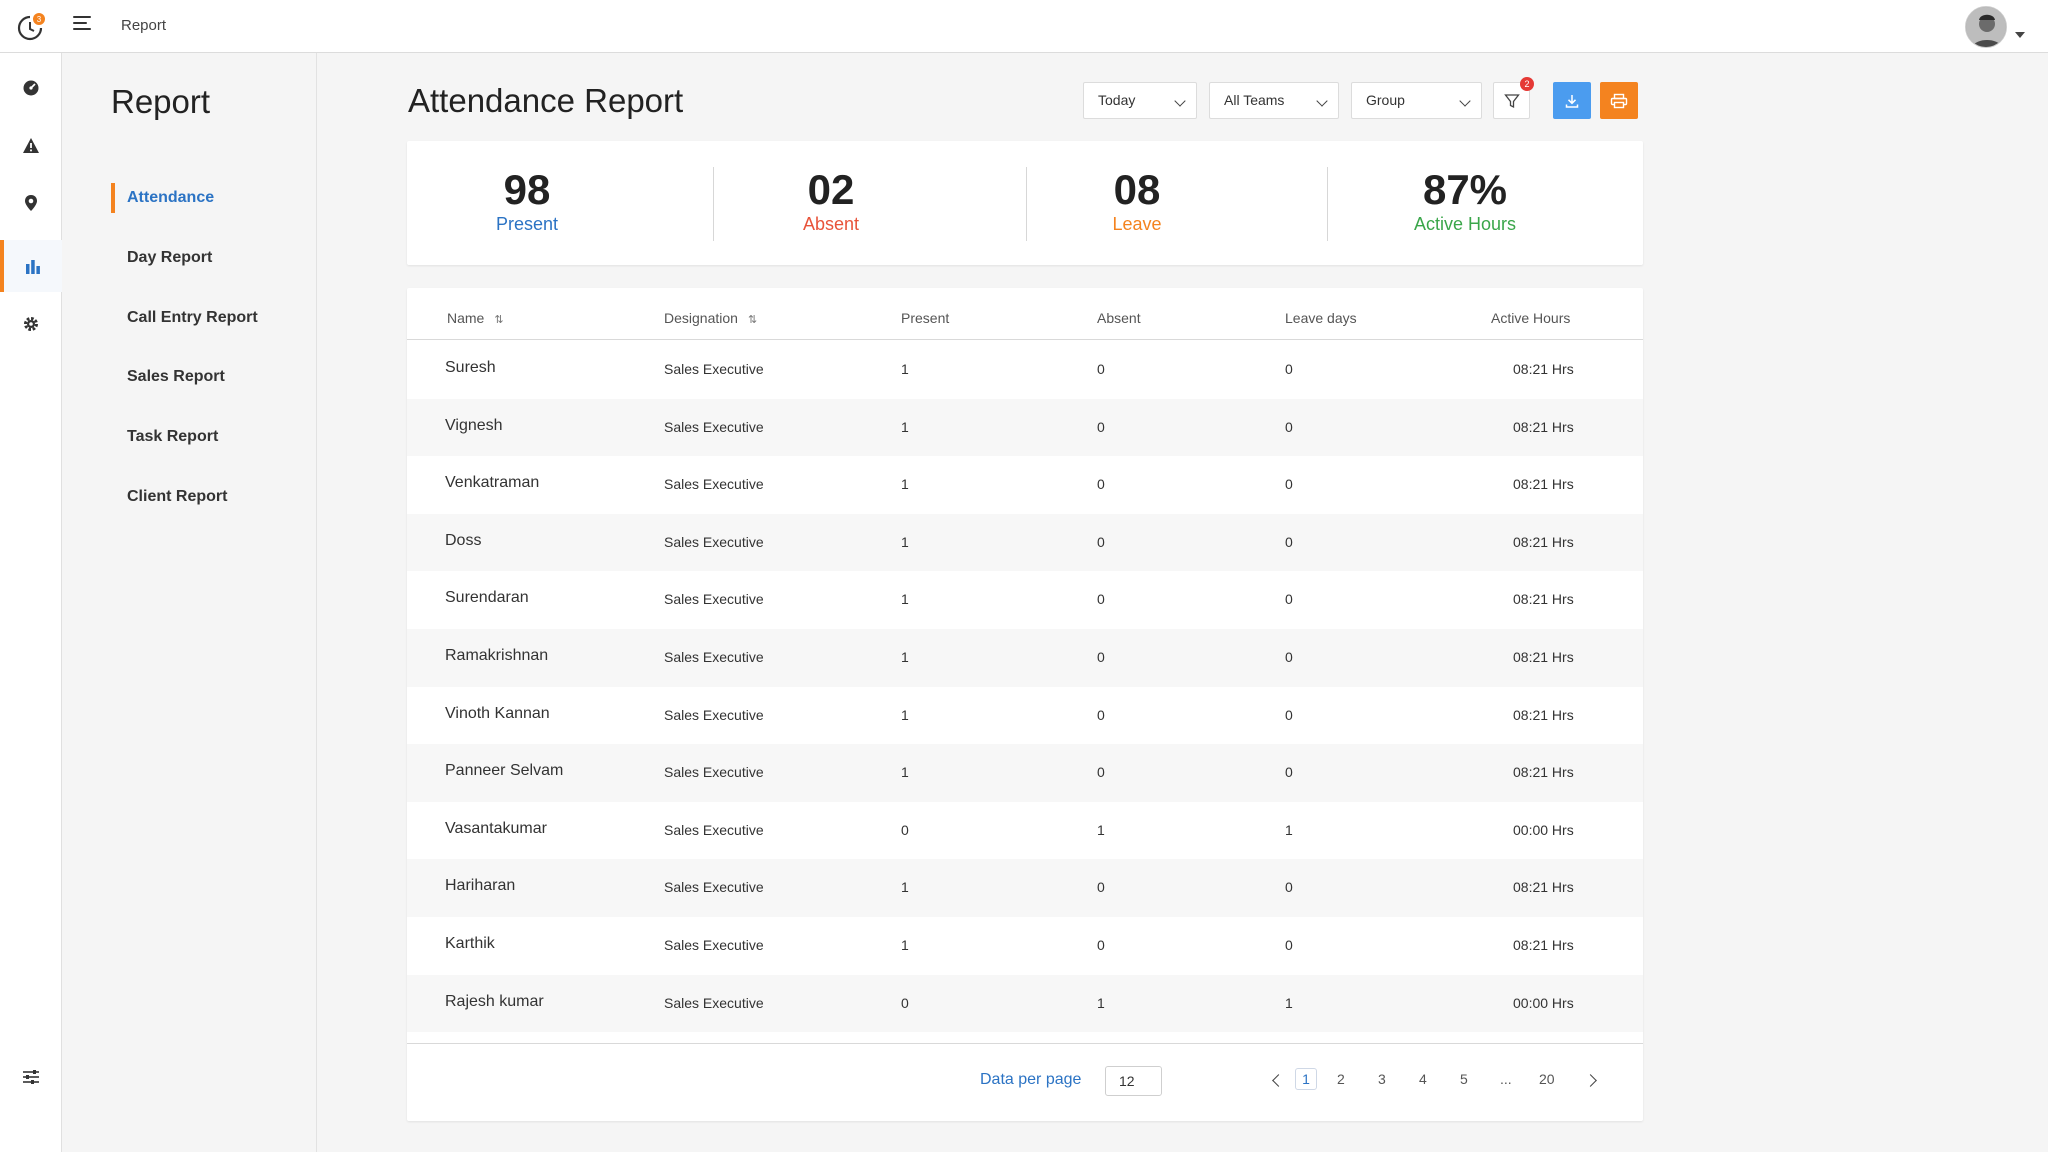  Describe the element at coordinates (1986, 27) in the screenshot. I see `avatar` at that location.